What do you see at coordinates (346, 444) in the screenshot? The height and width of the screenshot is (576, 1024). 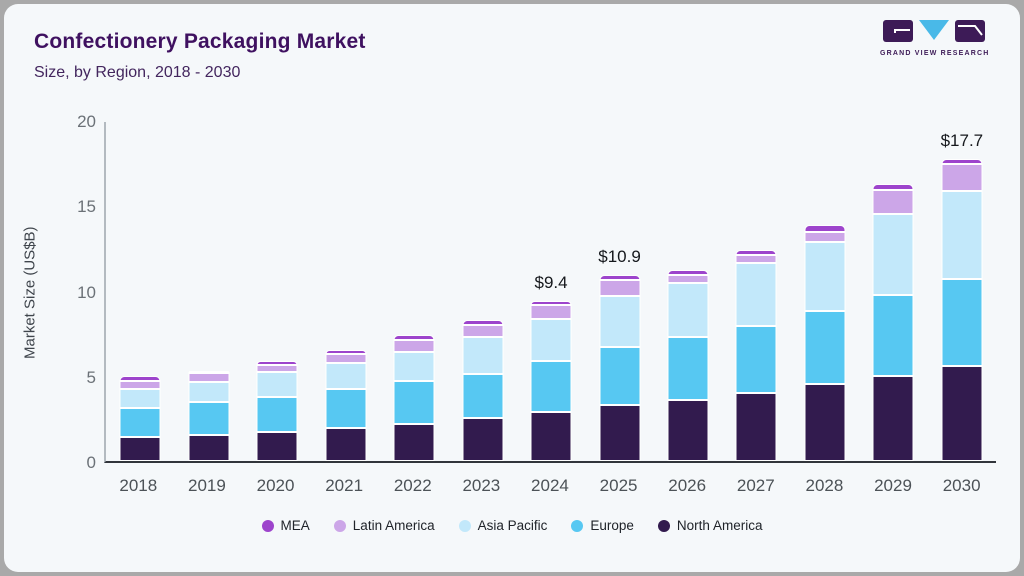 I see `segment-north-america-2021` at bounding box center [346, 444].